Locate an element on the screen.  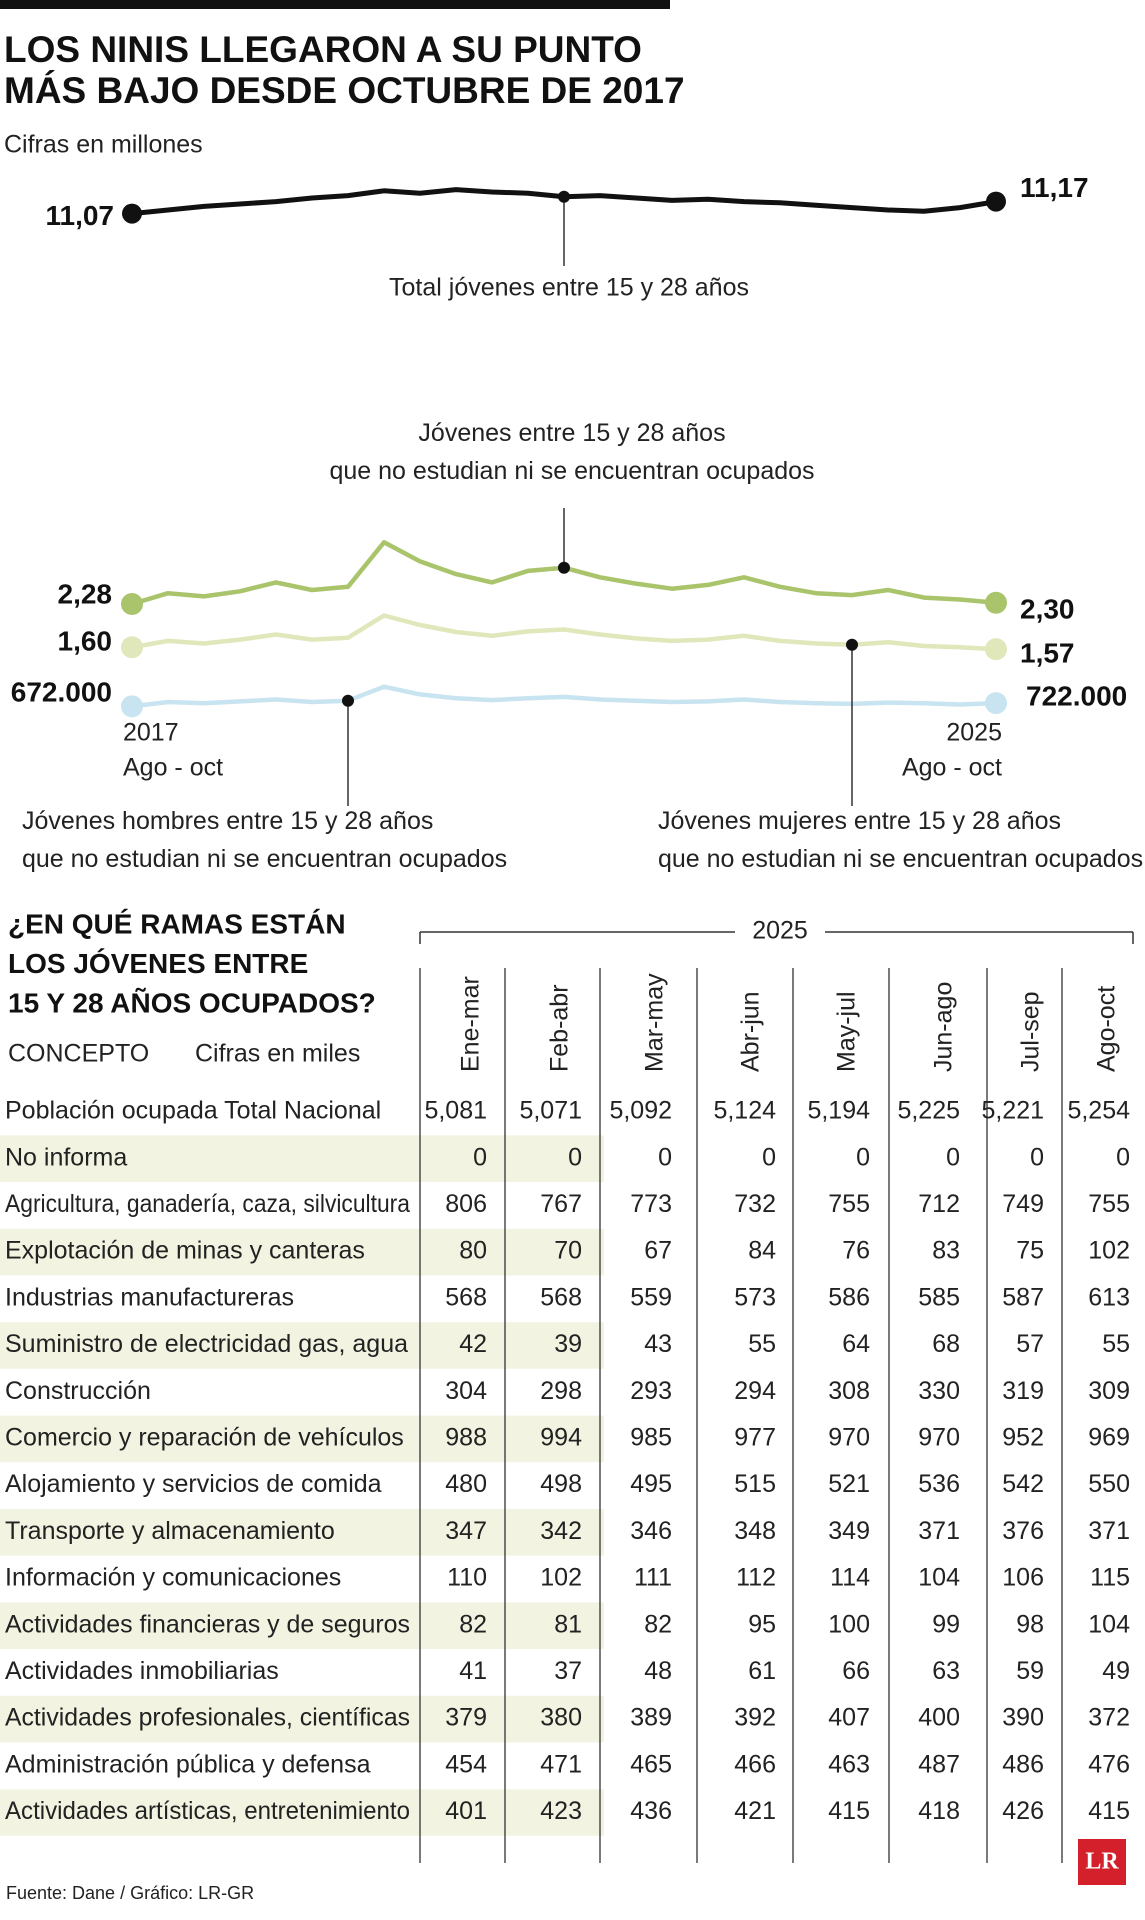
cell-value: 970 is located at coordinates (939, 1438).